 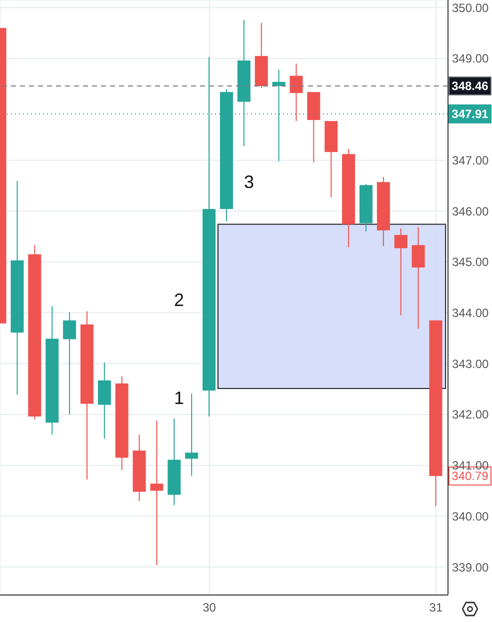 What do you see at coordinates (471, 7) in the screenshot?
I see `y-tick-label: 350.00` at bounding box center [471, 7].